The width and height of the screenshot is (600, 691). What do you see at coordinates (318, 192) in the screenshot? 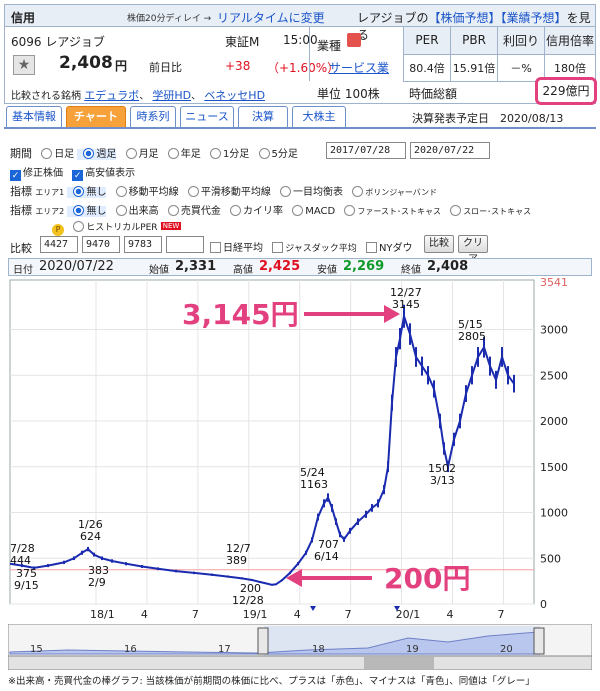
I see `area1-option: 一目均衡表` at bounding box center [318, 192].